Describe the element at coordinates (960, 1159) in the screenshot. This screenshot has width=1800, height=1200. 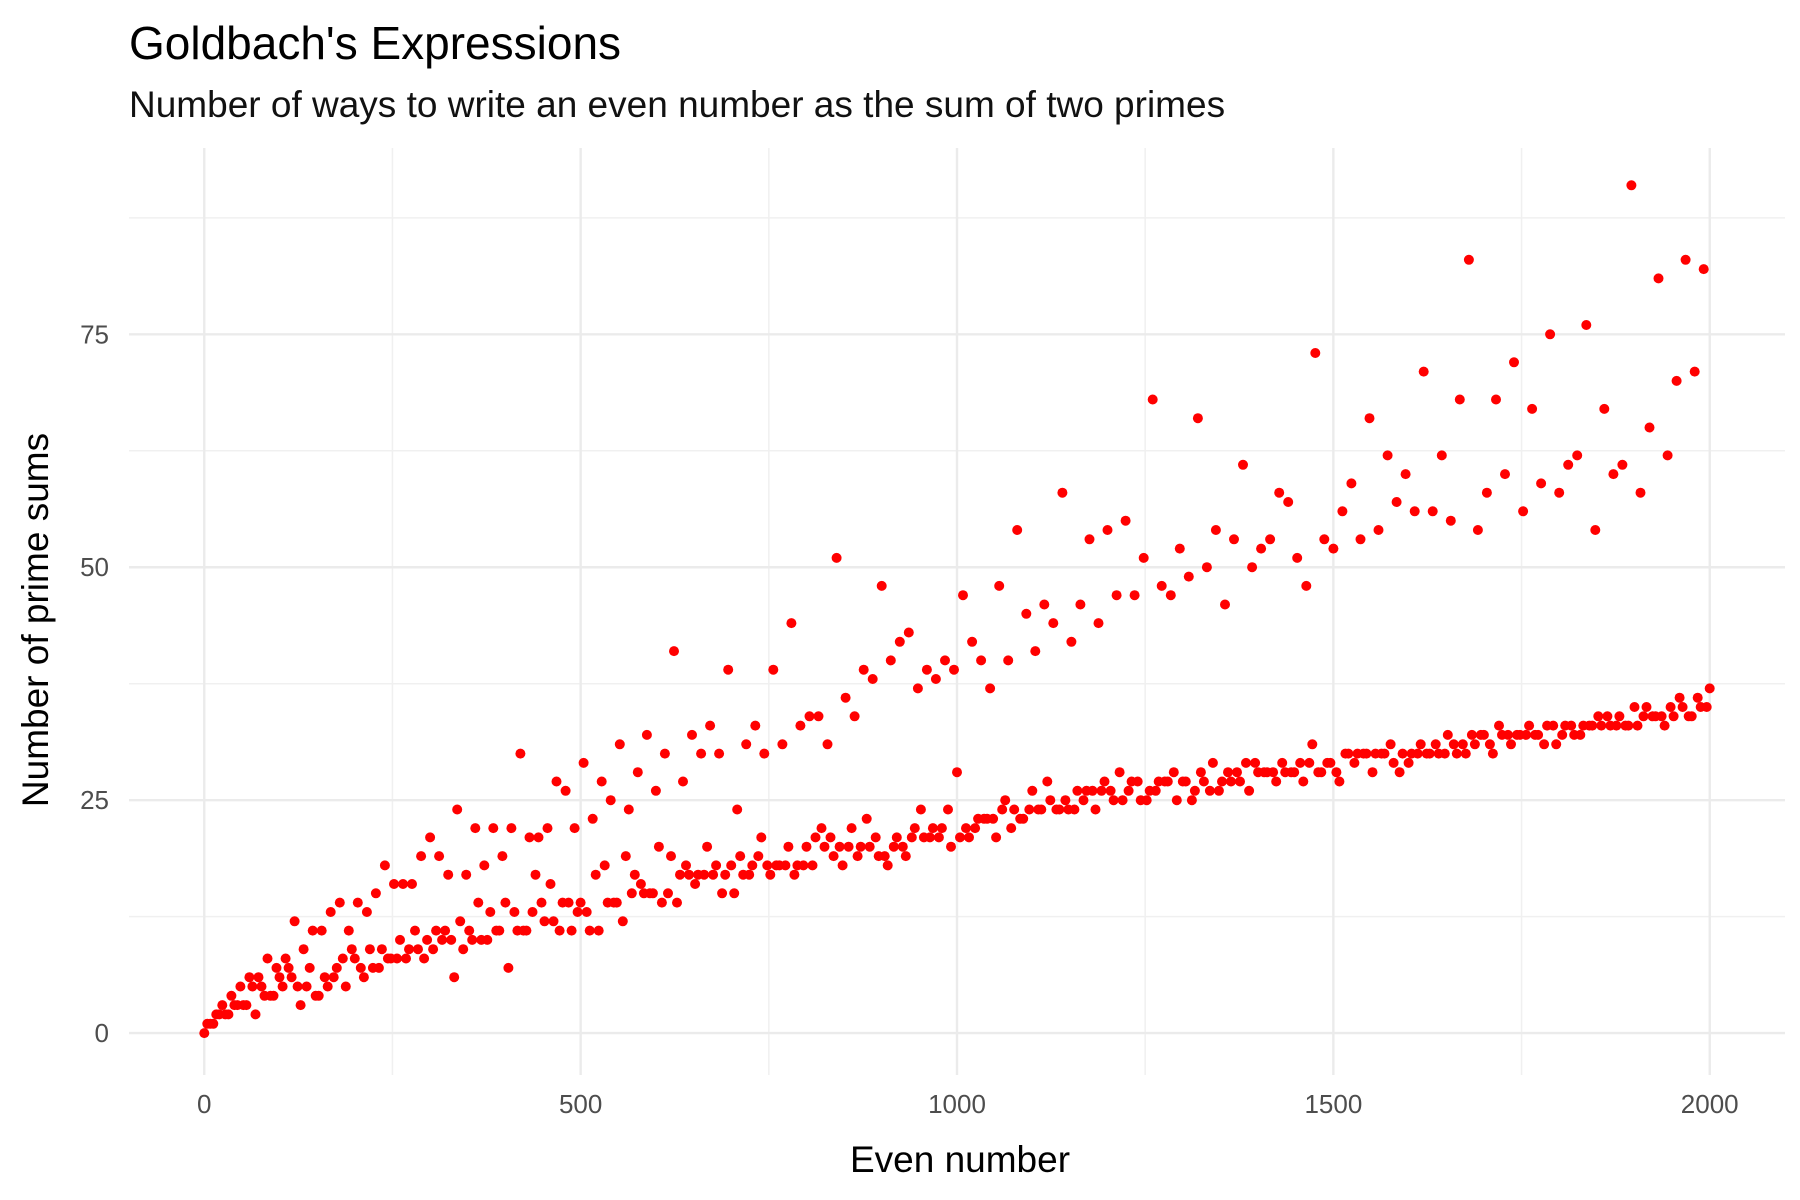
I see `x-axis-title: Even number` at that location.